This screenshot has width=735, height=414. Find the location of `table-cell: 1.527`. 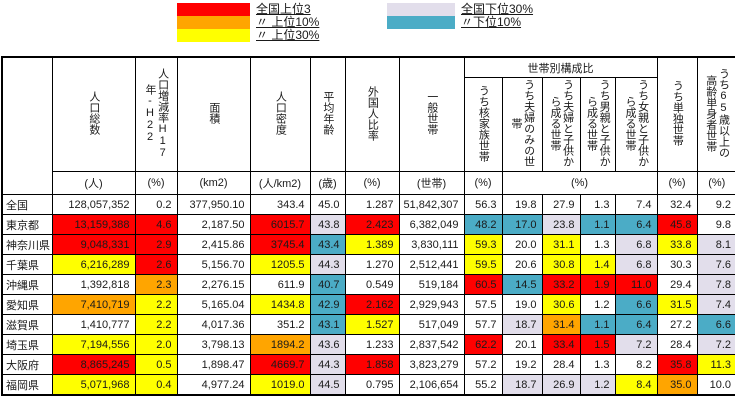

table-cell: 1.527 is located at coordinates (372, 324).